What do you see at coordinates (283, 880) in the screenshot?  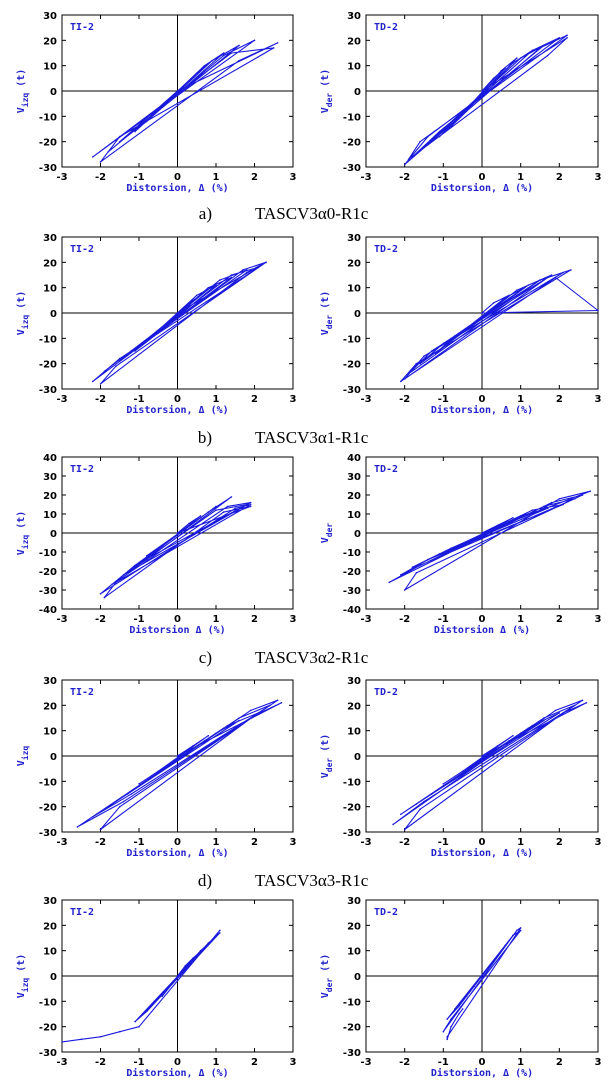 I see `row-caption: d) TASCV3α3-R1c` at bounding box center [283, 880].